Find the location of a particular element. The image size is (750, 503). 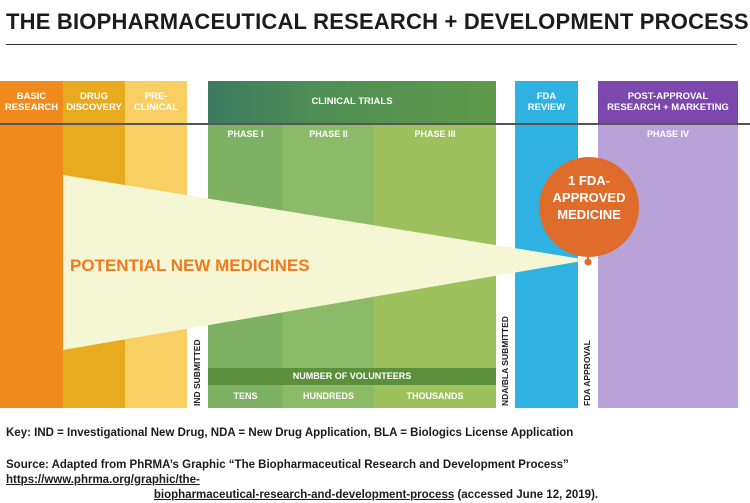

stage-clinical-trials: CLINICAL TRIALS is located at coordinates (352, 101).